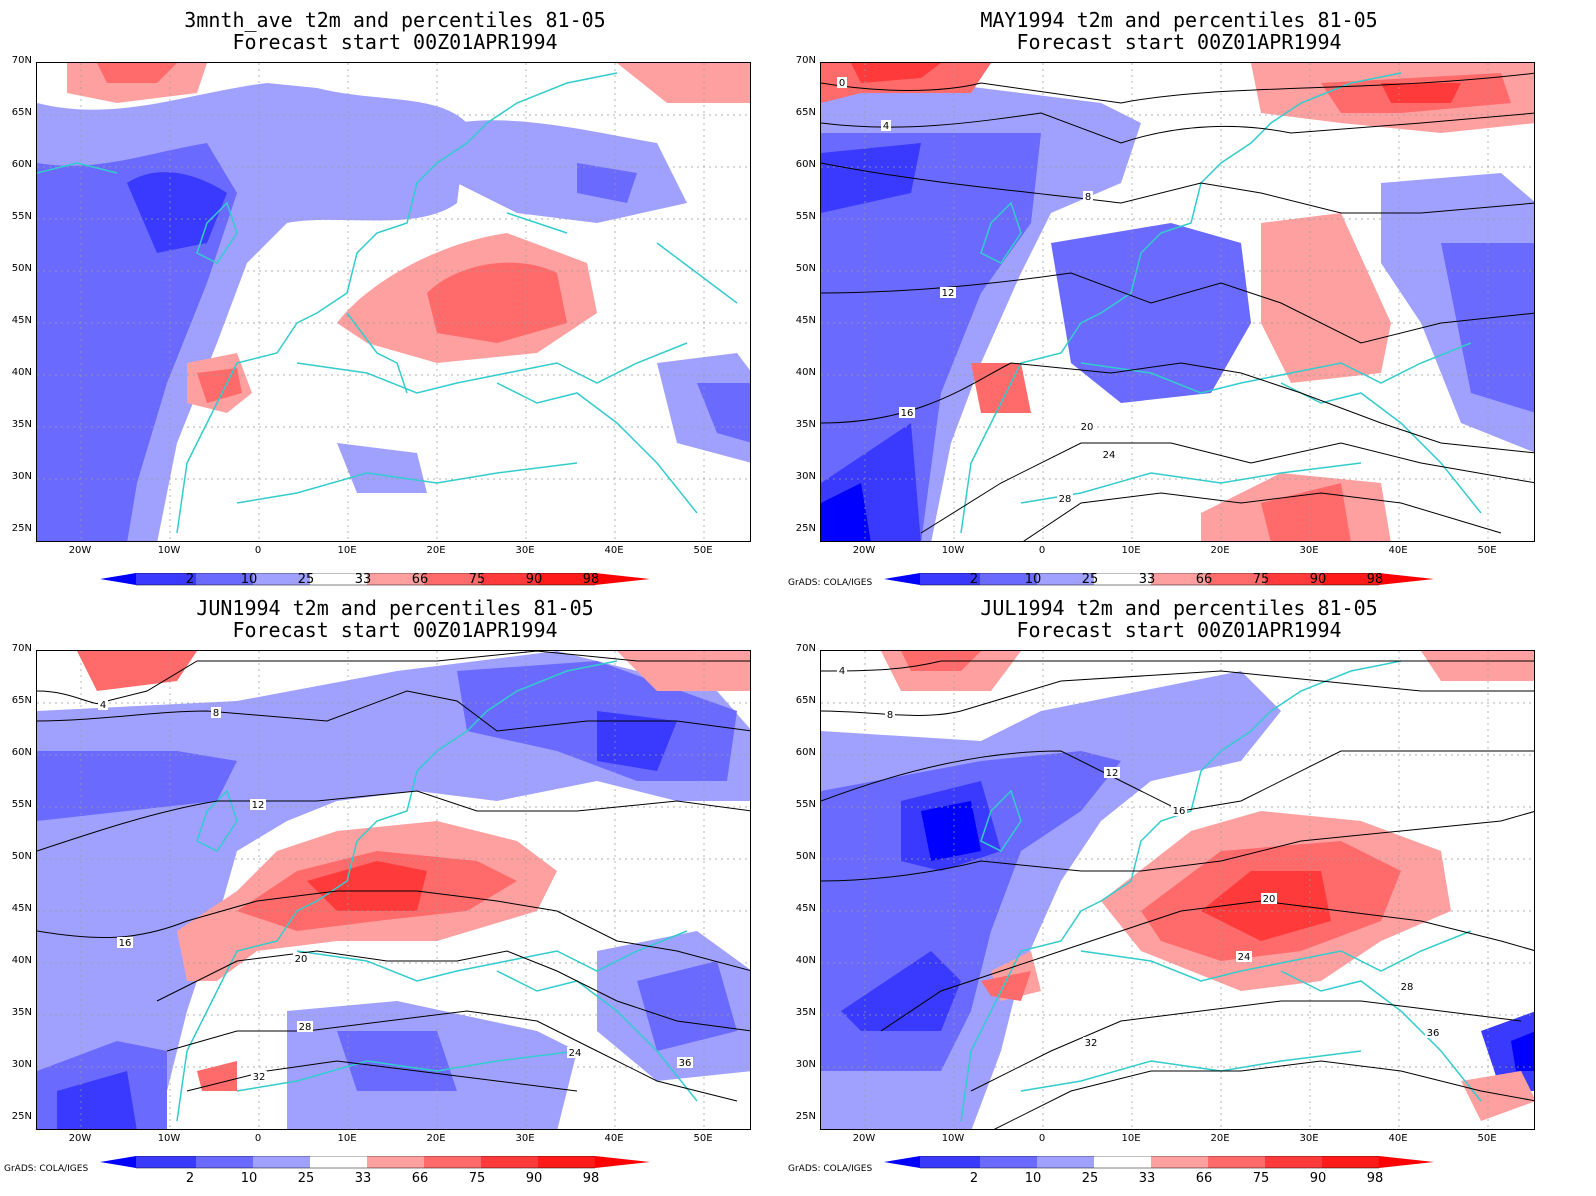 The width and height of the screenshot is (1596, 1196). I want to click on contour-label: 8, so click(1088, 197).